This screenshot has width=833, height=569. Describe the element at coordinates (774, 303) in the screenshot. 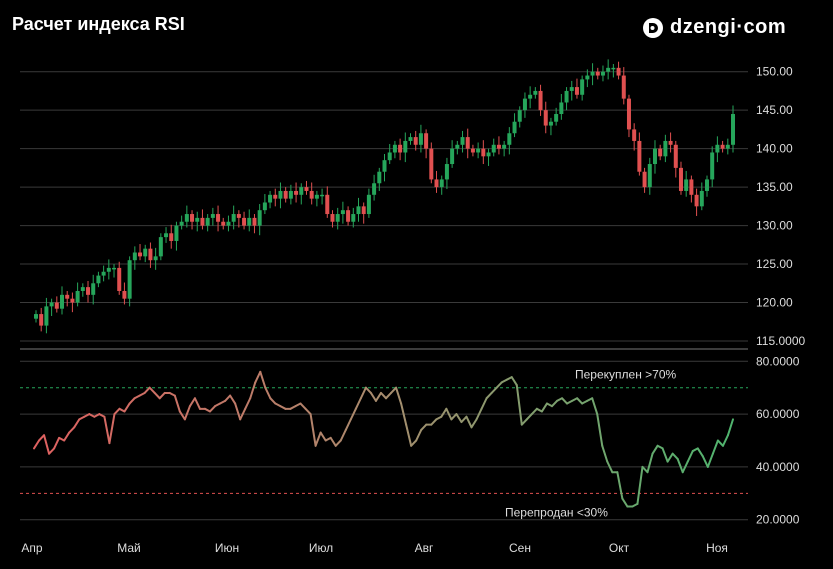

I see `price-tick-label: 120.00` at that location.